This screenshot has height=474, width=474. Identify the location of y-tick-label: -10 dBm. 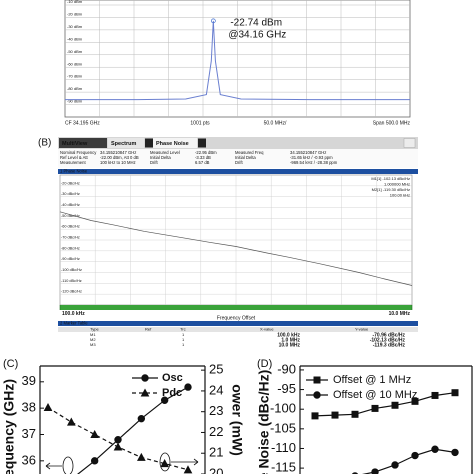
(75, 2).